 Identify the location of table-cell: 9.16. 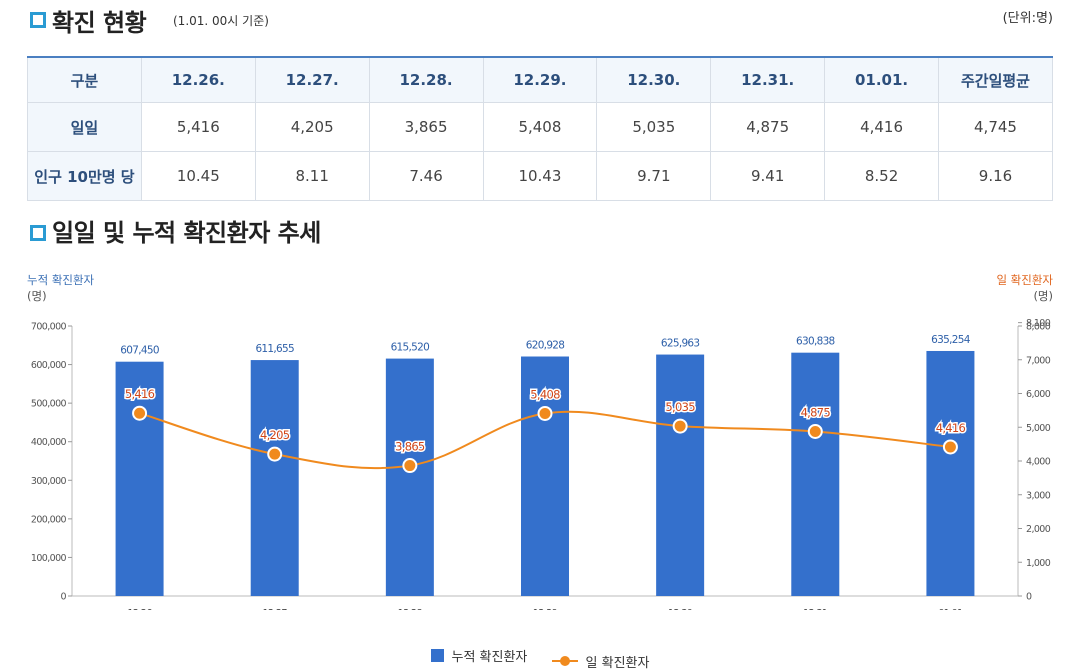
(995, 176).